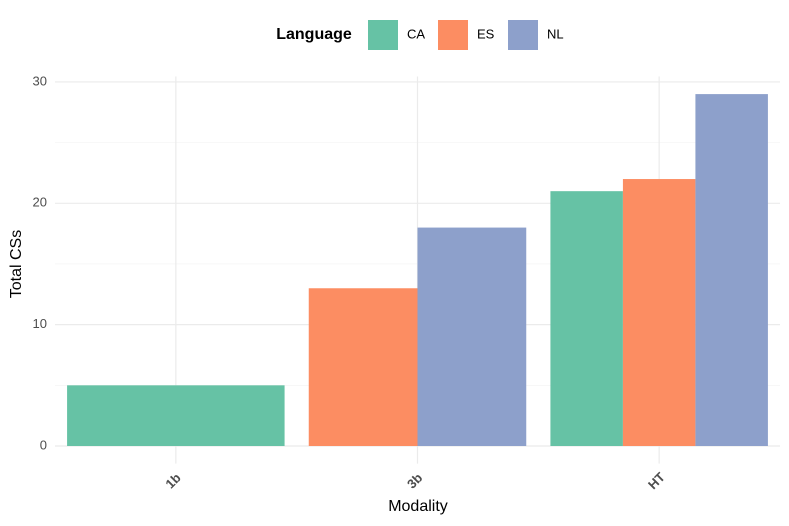 The height and width of the screenshot is (526, 789). Describe the element at coordinates (414, 480) in the screenshot. I see `x-tick-label: 3b` at that location.